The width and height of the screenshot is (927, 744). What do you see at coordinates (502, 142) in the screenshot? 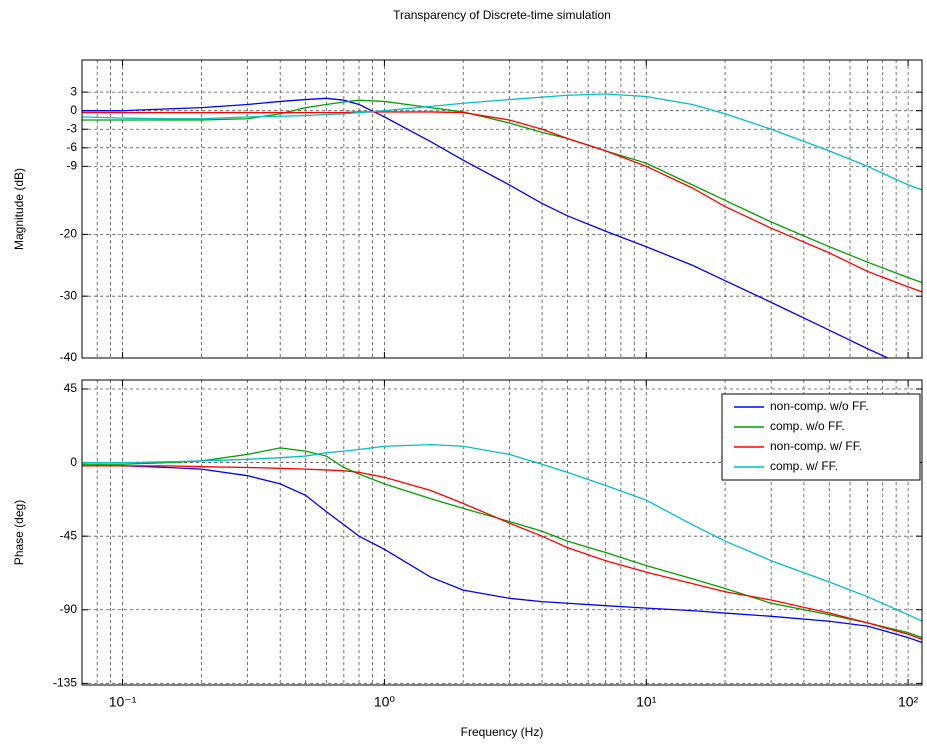
I see `series-line` at bounding box center [502, 142].